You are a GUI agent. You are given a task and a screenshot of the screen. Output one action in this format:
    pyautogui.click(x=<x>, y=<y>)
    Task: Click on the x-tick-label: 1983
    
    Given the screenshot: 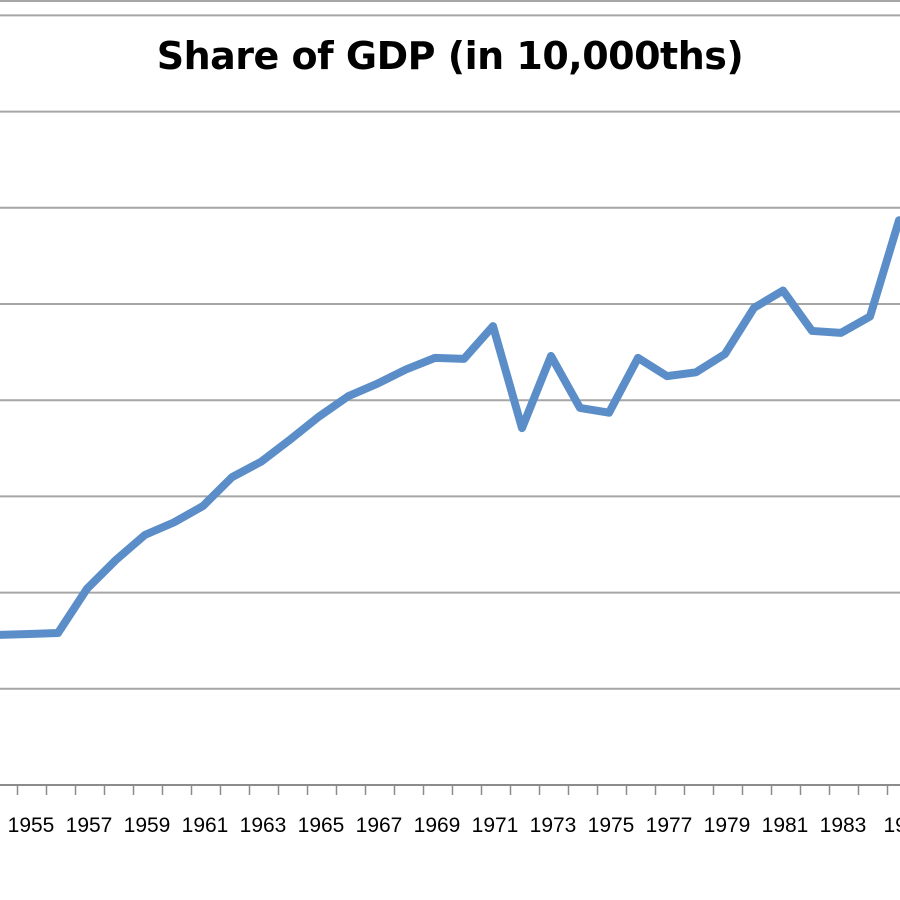 What is the action you would take?
    pyautogui.click(x=843, y=825)
    